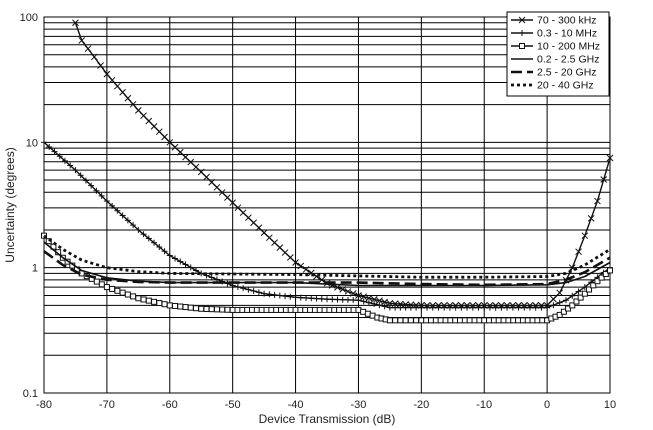  What do you see at coordinates (568, 47) in the screenshot?
I see `legend-label: 10 - 200 MHz` at bounding box center [568, 47].